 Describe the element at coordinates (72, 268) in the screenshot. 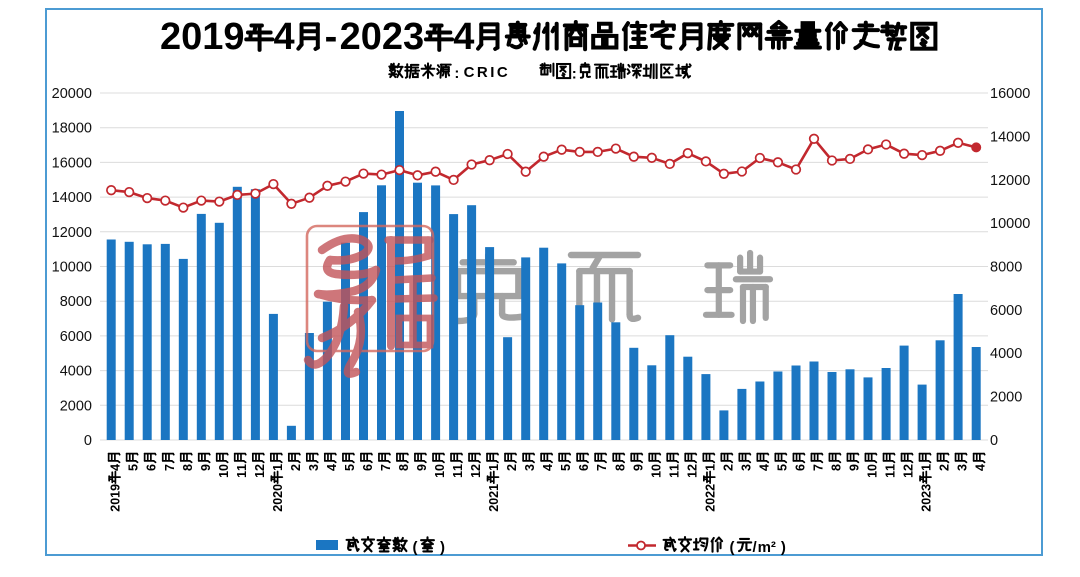

I see `svg-text: 10000` at that location.